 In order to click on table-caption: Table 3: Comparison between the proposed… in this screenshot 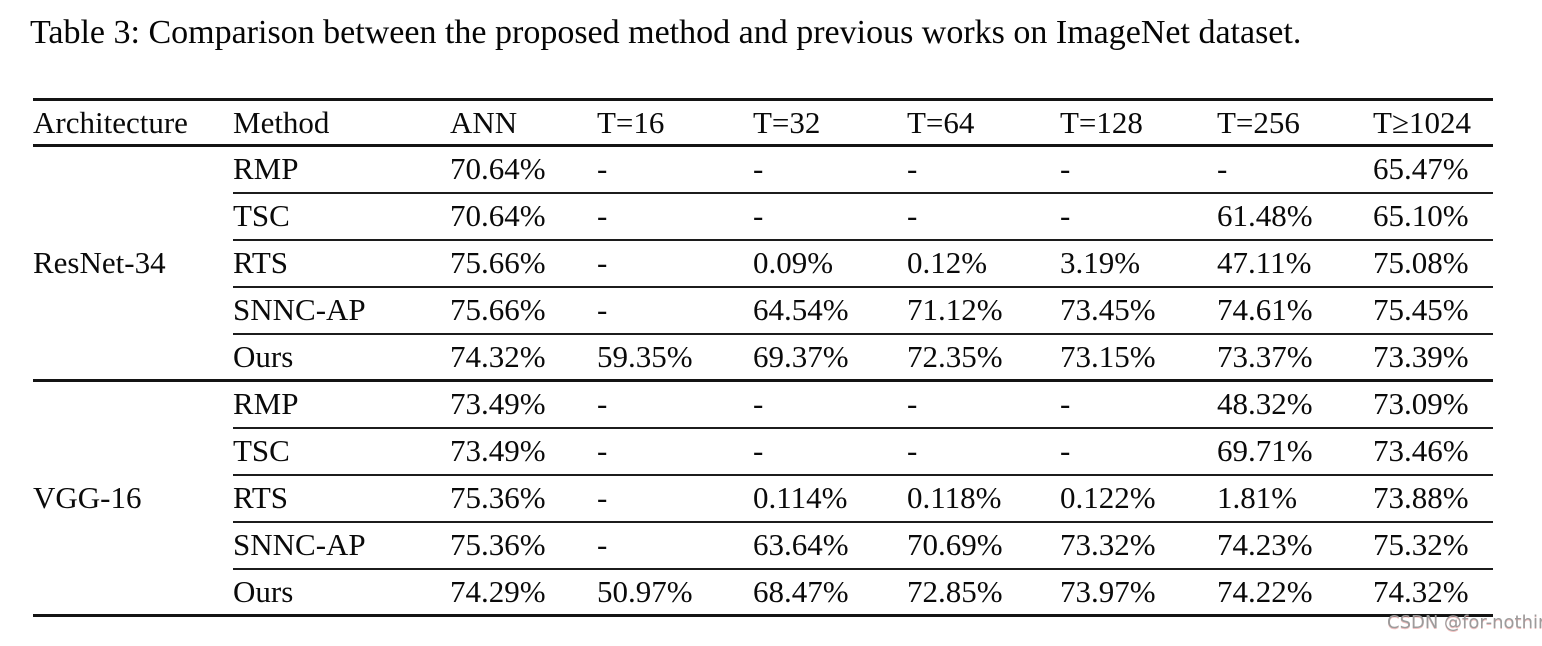, I will do `click(666, 32)`.